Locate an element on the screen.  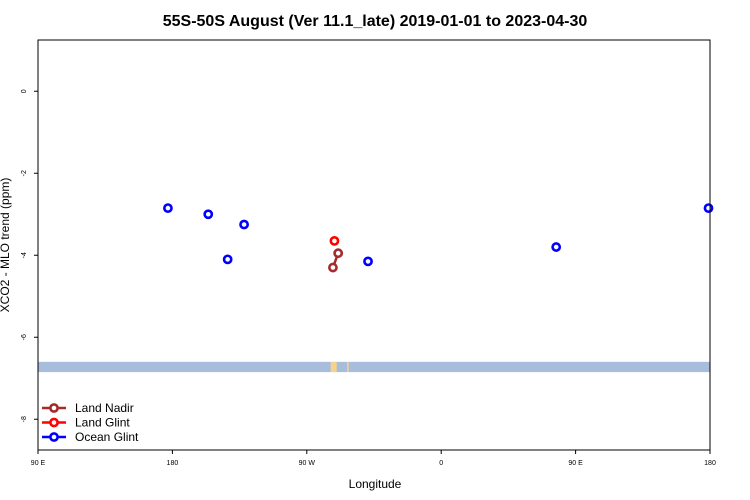
y-tick-label: 0 is located at coordinates (24, 91).